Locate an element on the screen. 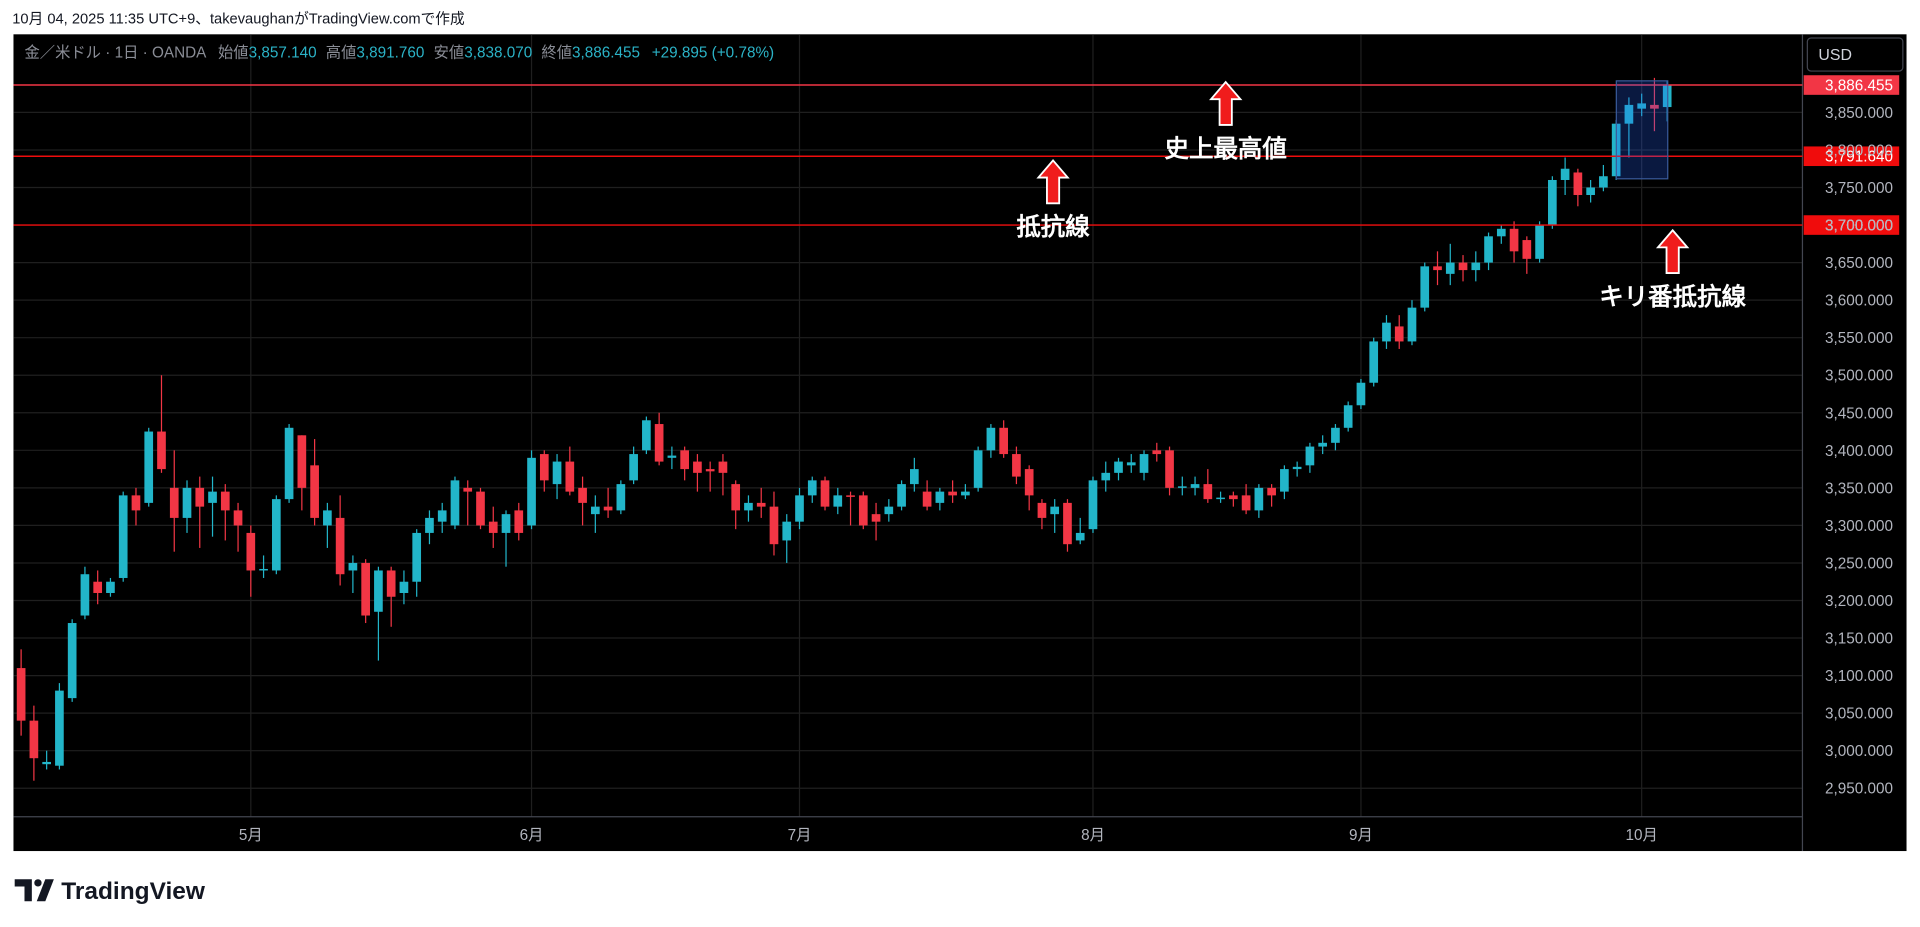 The height and width of the screenshot is (927, 1920). x-tick-label: 7月 is located at coordinates (800, 835).